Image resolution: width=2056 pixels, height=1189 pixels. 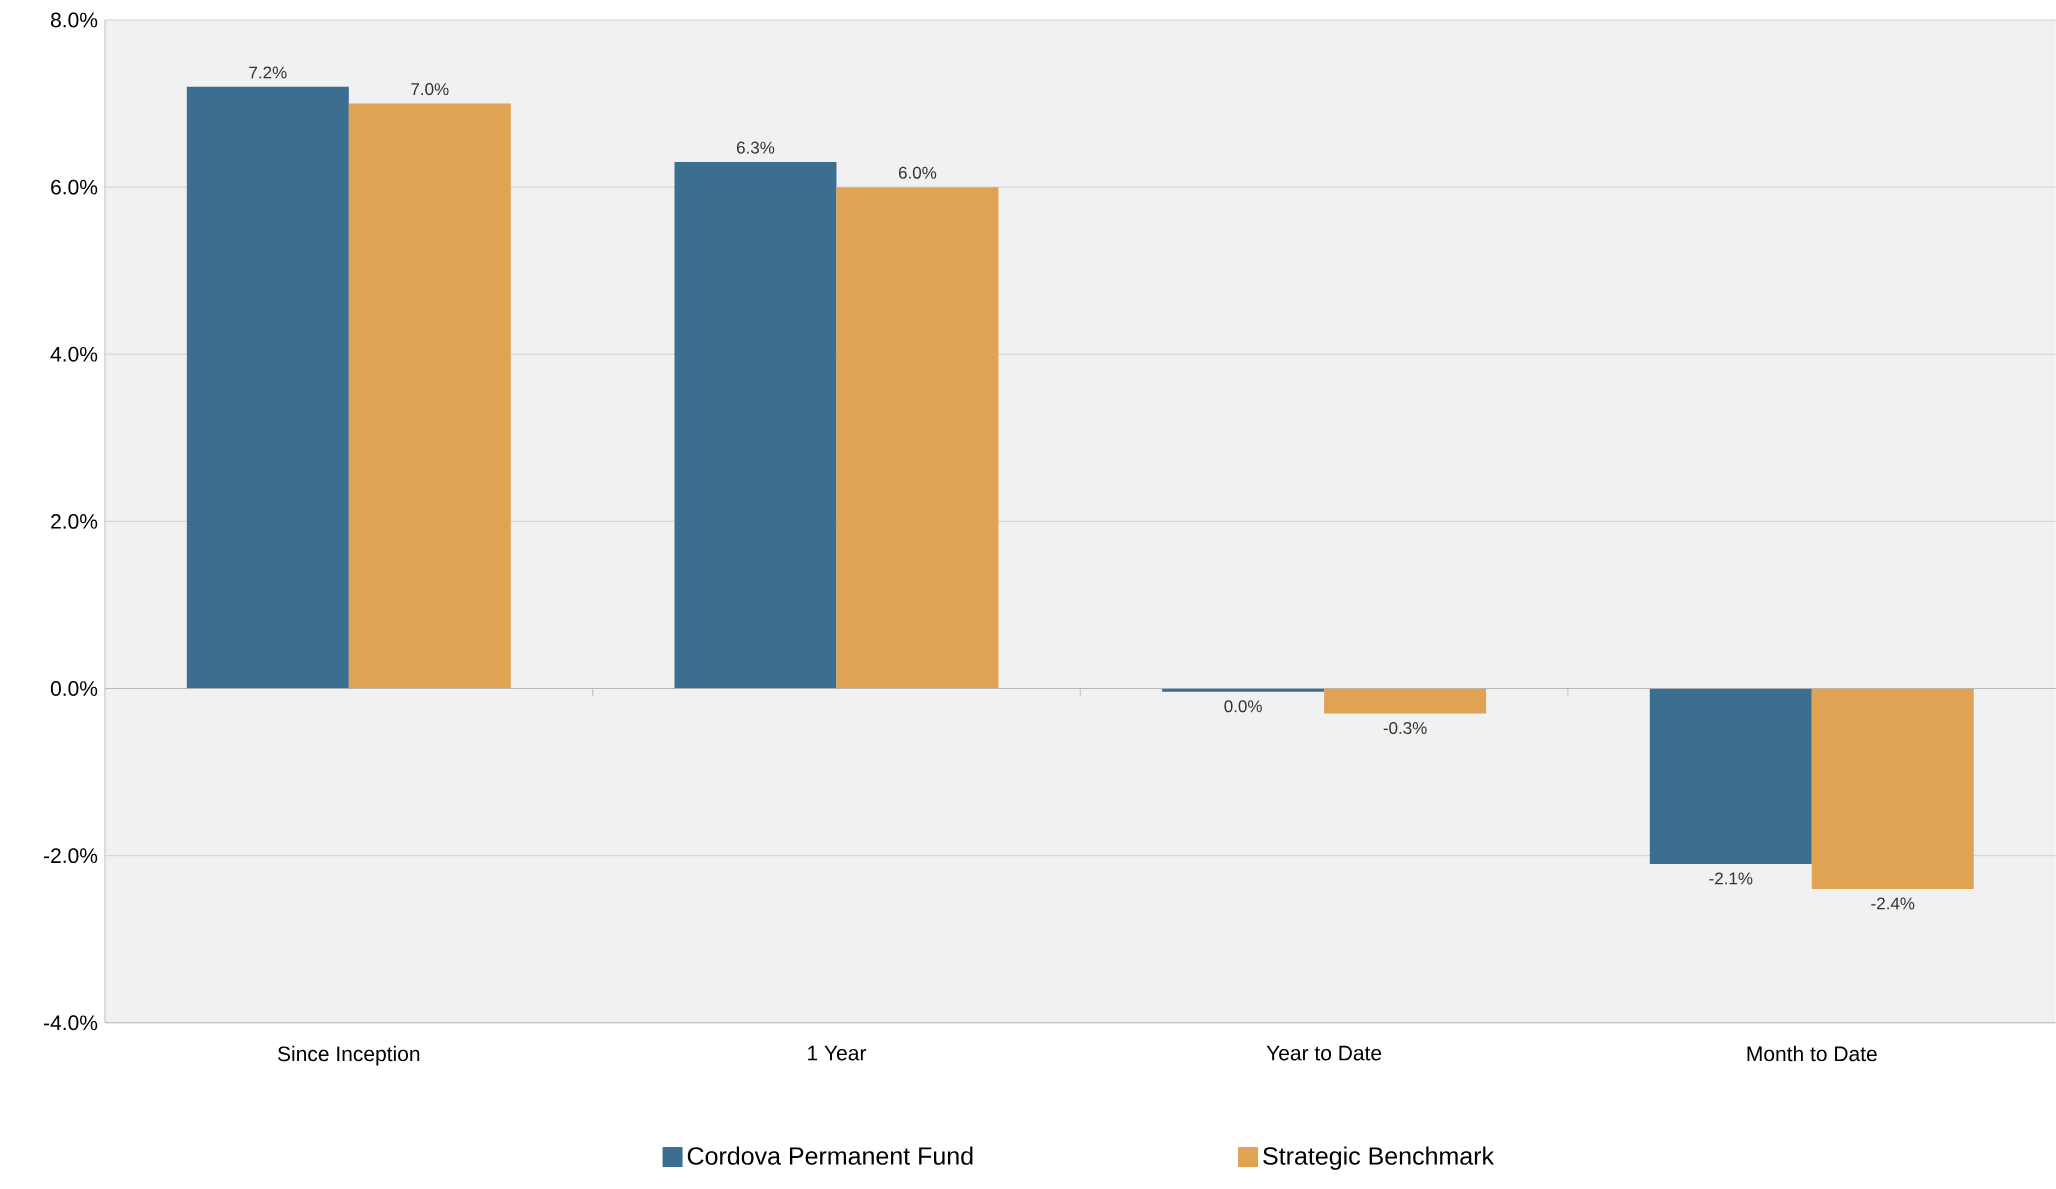 I want to click on data-label: 6.0%, so click(x=917, y=172).